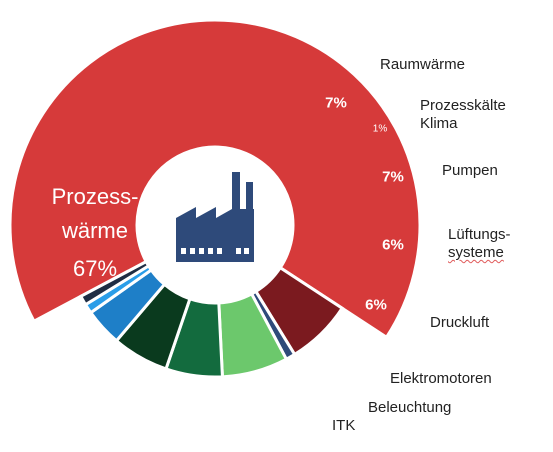  What do you see at coordinates (393, 245) in the screenshot?
I see `value-label-lueftung: 6%` at bounding box center [393, 245].